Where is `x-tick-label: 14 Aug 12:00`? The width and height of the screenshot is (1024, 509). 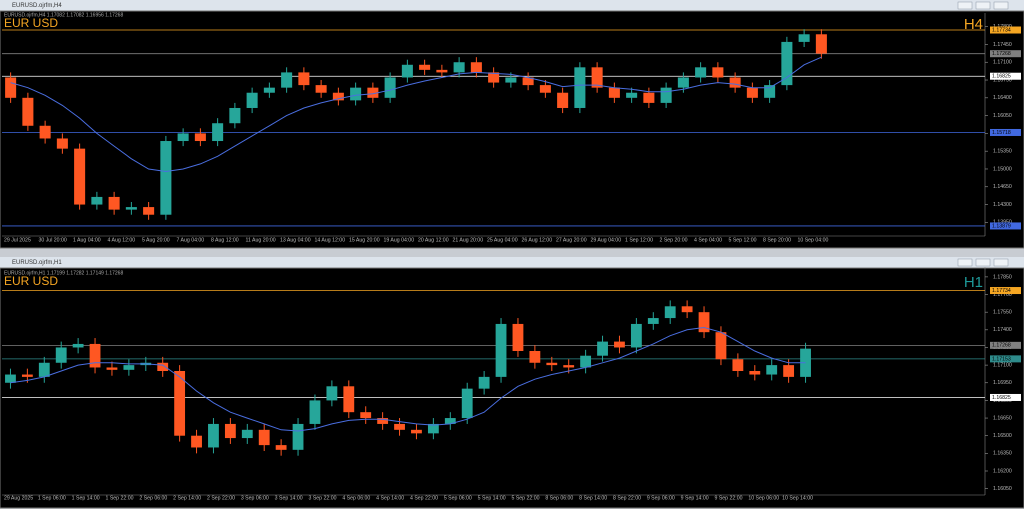
x-tick-label: 14 Aug 12:00 is located at coordinates (330, 240).